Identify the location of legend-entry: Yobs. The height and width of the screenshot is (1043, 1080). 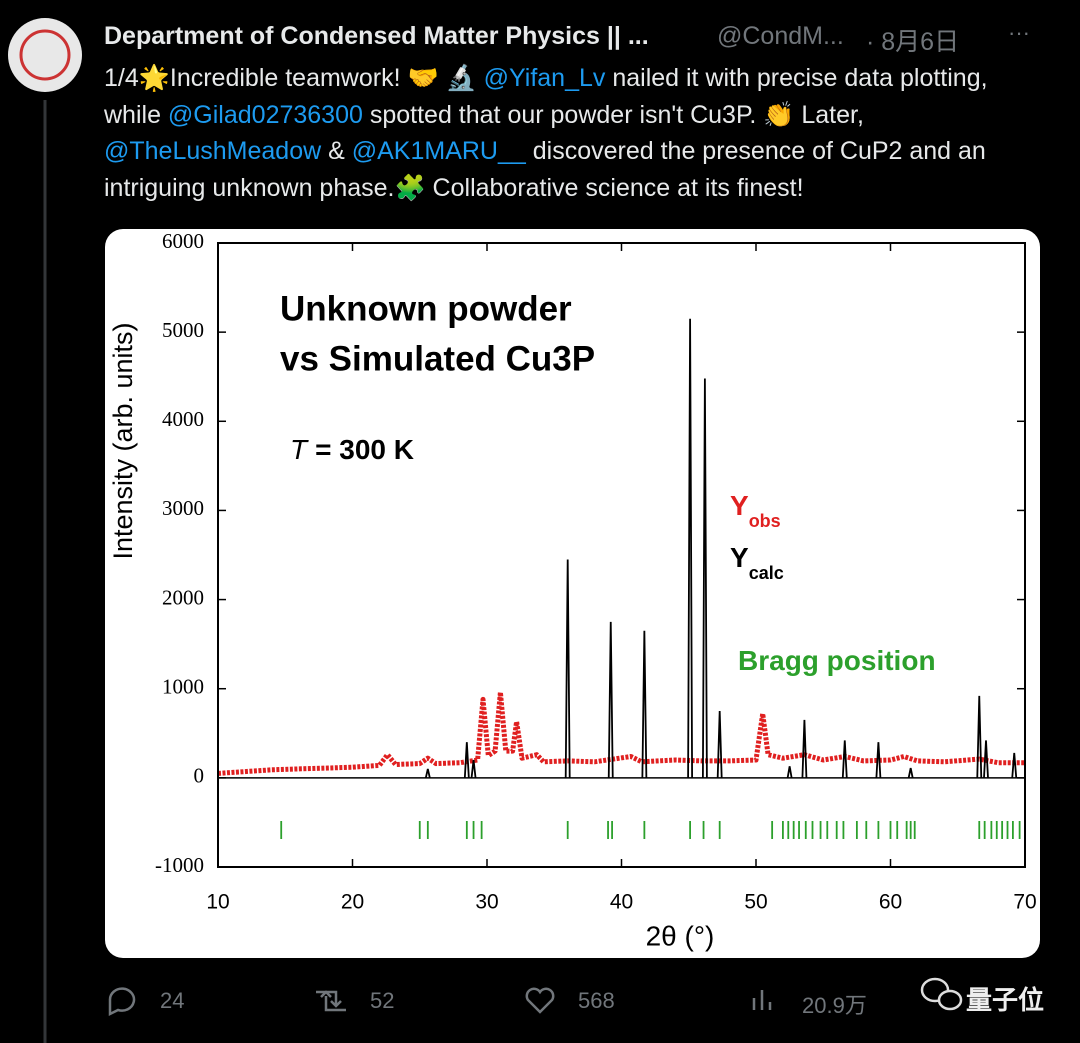
(755, 510).